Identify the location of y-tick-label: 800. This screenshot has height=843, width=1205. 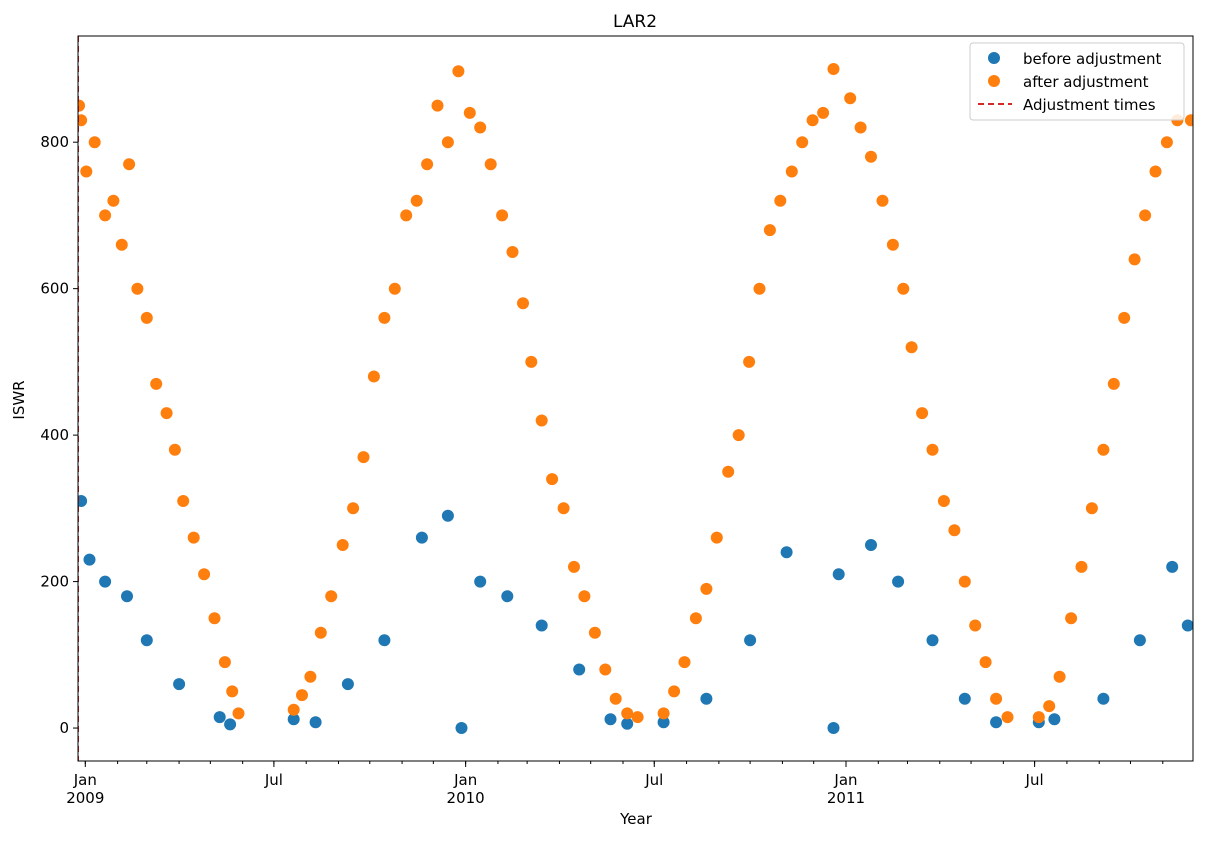
(54, 142).